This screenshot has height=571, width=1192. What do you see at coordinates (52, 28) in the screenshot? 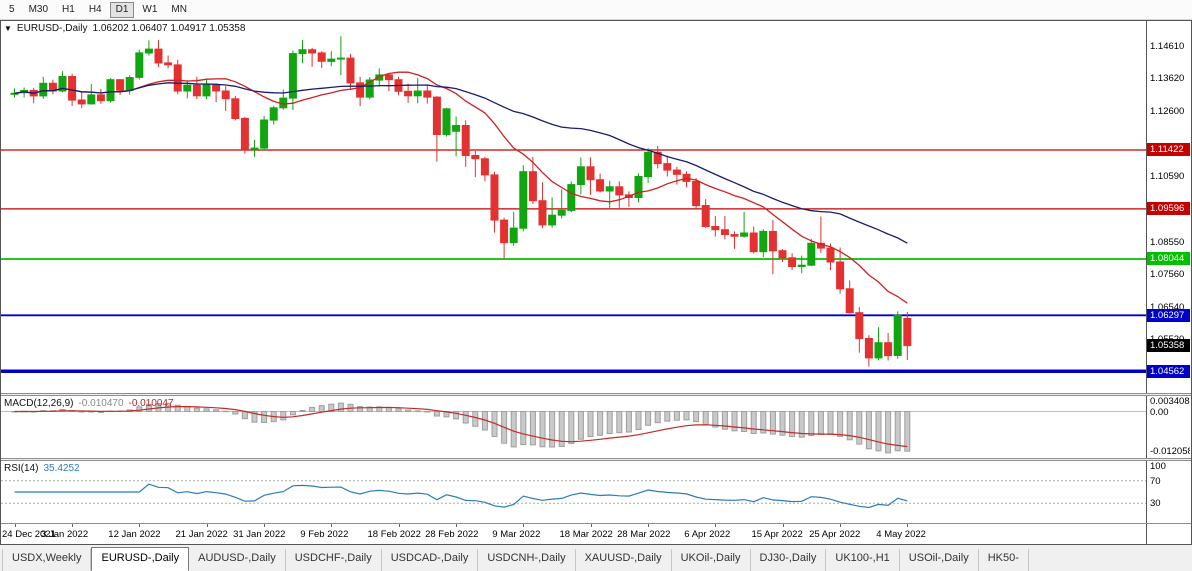
I see `symbol-timeframe-label: EURUSD-,Daily` at bounding box center [52, 28].